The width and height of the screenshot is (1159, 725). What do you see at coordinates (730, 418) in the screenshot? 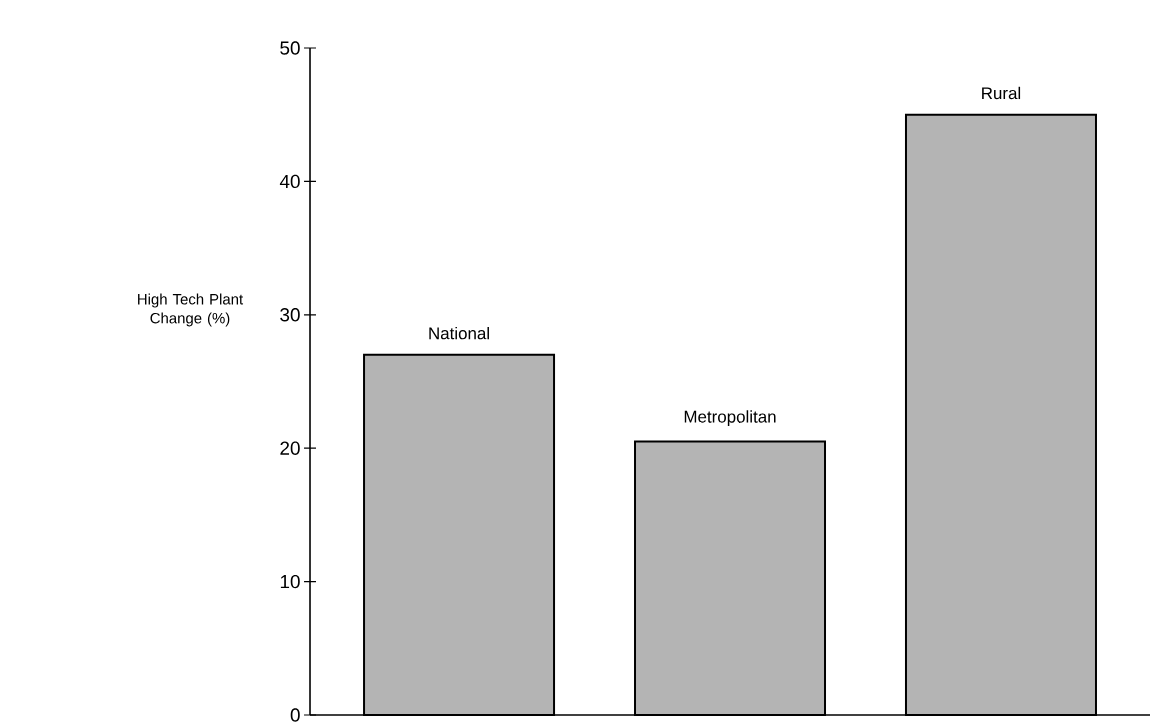
I see `x-tick-label: Metropolitan` at bounding box center [730, 418].